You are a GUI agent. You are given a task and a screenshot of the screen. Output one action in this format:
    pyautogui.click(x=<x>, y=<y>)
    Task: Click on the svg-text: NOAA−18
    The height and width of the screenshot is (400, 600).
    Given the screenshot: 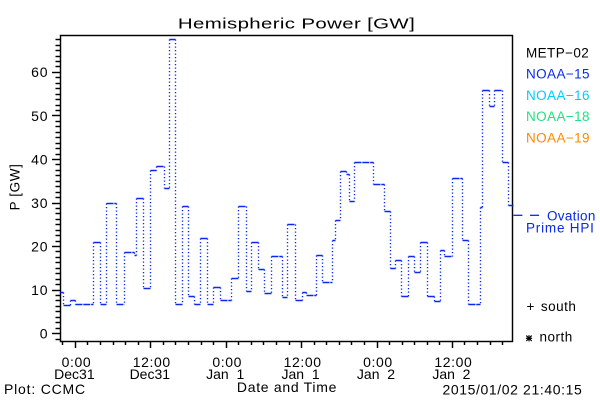 What is the action you would take?
    pyautogui.click(x=558, y=116)
    